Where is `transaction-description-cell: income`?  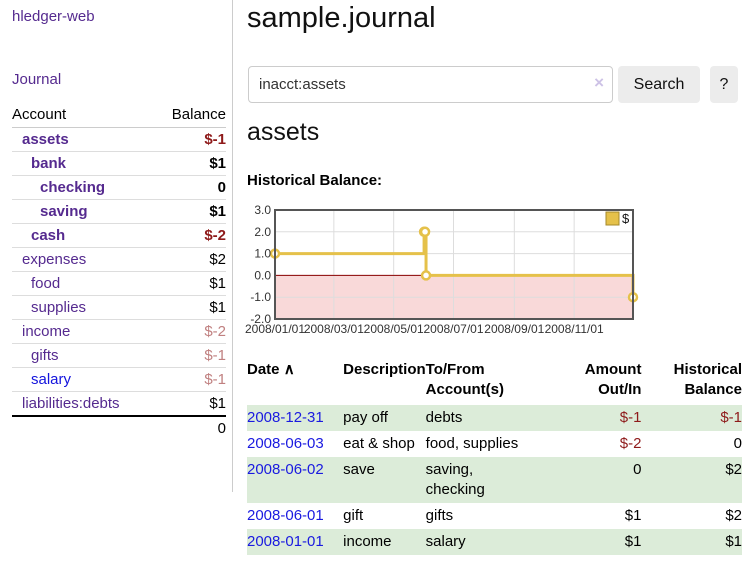 transaction-description-cell: income is located at coordinates (367, 541).